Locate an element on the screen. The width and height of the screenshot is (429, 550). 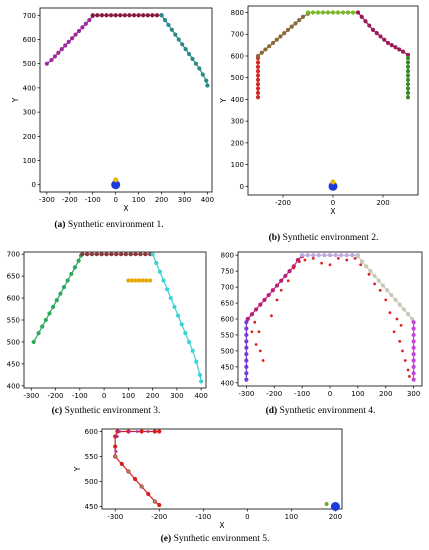
y-tick-label: 400 is located at coordinates (13, 386).